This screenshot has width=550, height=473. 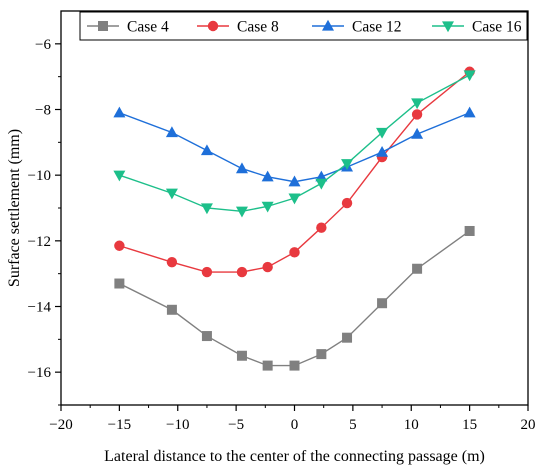 I want to click on x-tick-label: 15, so click(x=469, y=425).